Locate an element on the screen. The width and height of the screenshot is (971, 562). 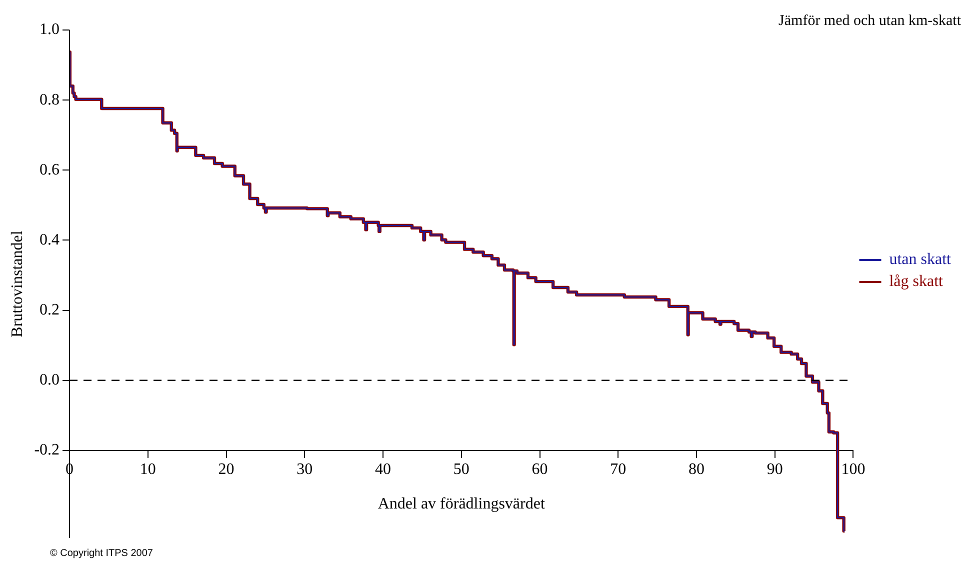
x-tick-label: 90 is located at coordinates (774, 469).